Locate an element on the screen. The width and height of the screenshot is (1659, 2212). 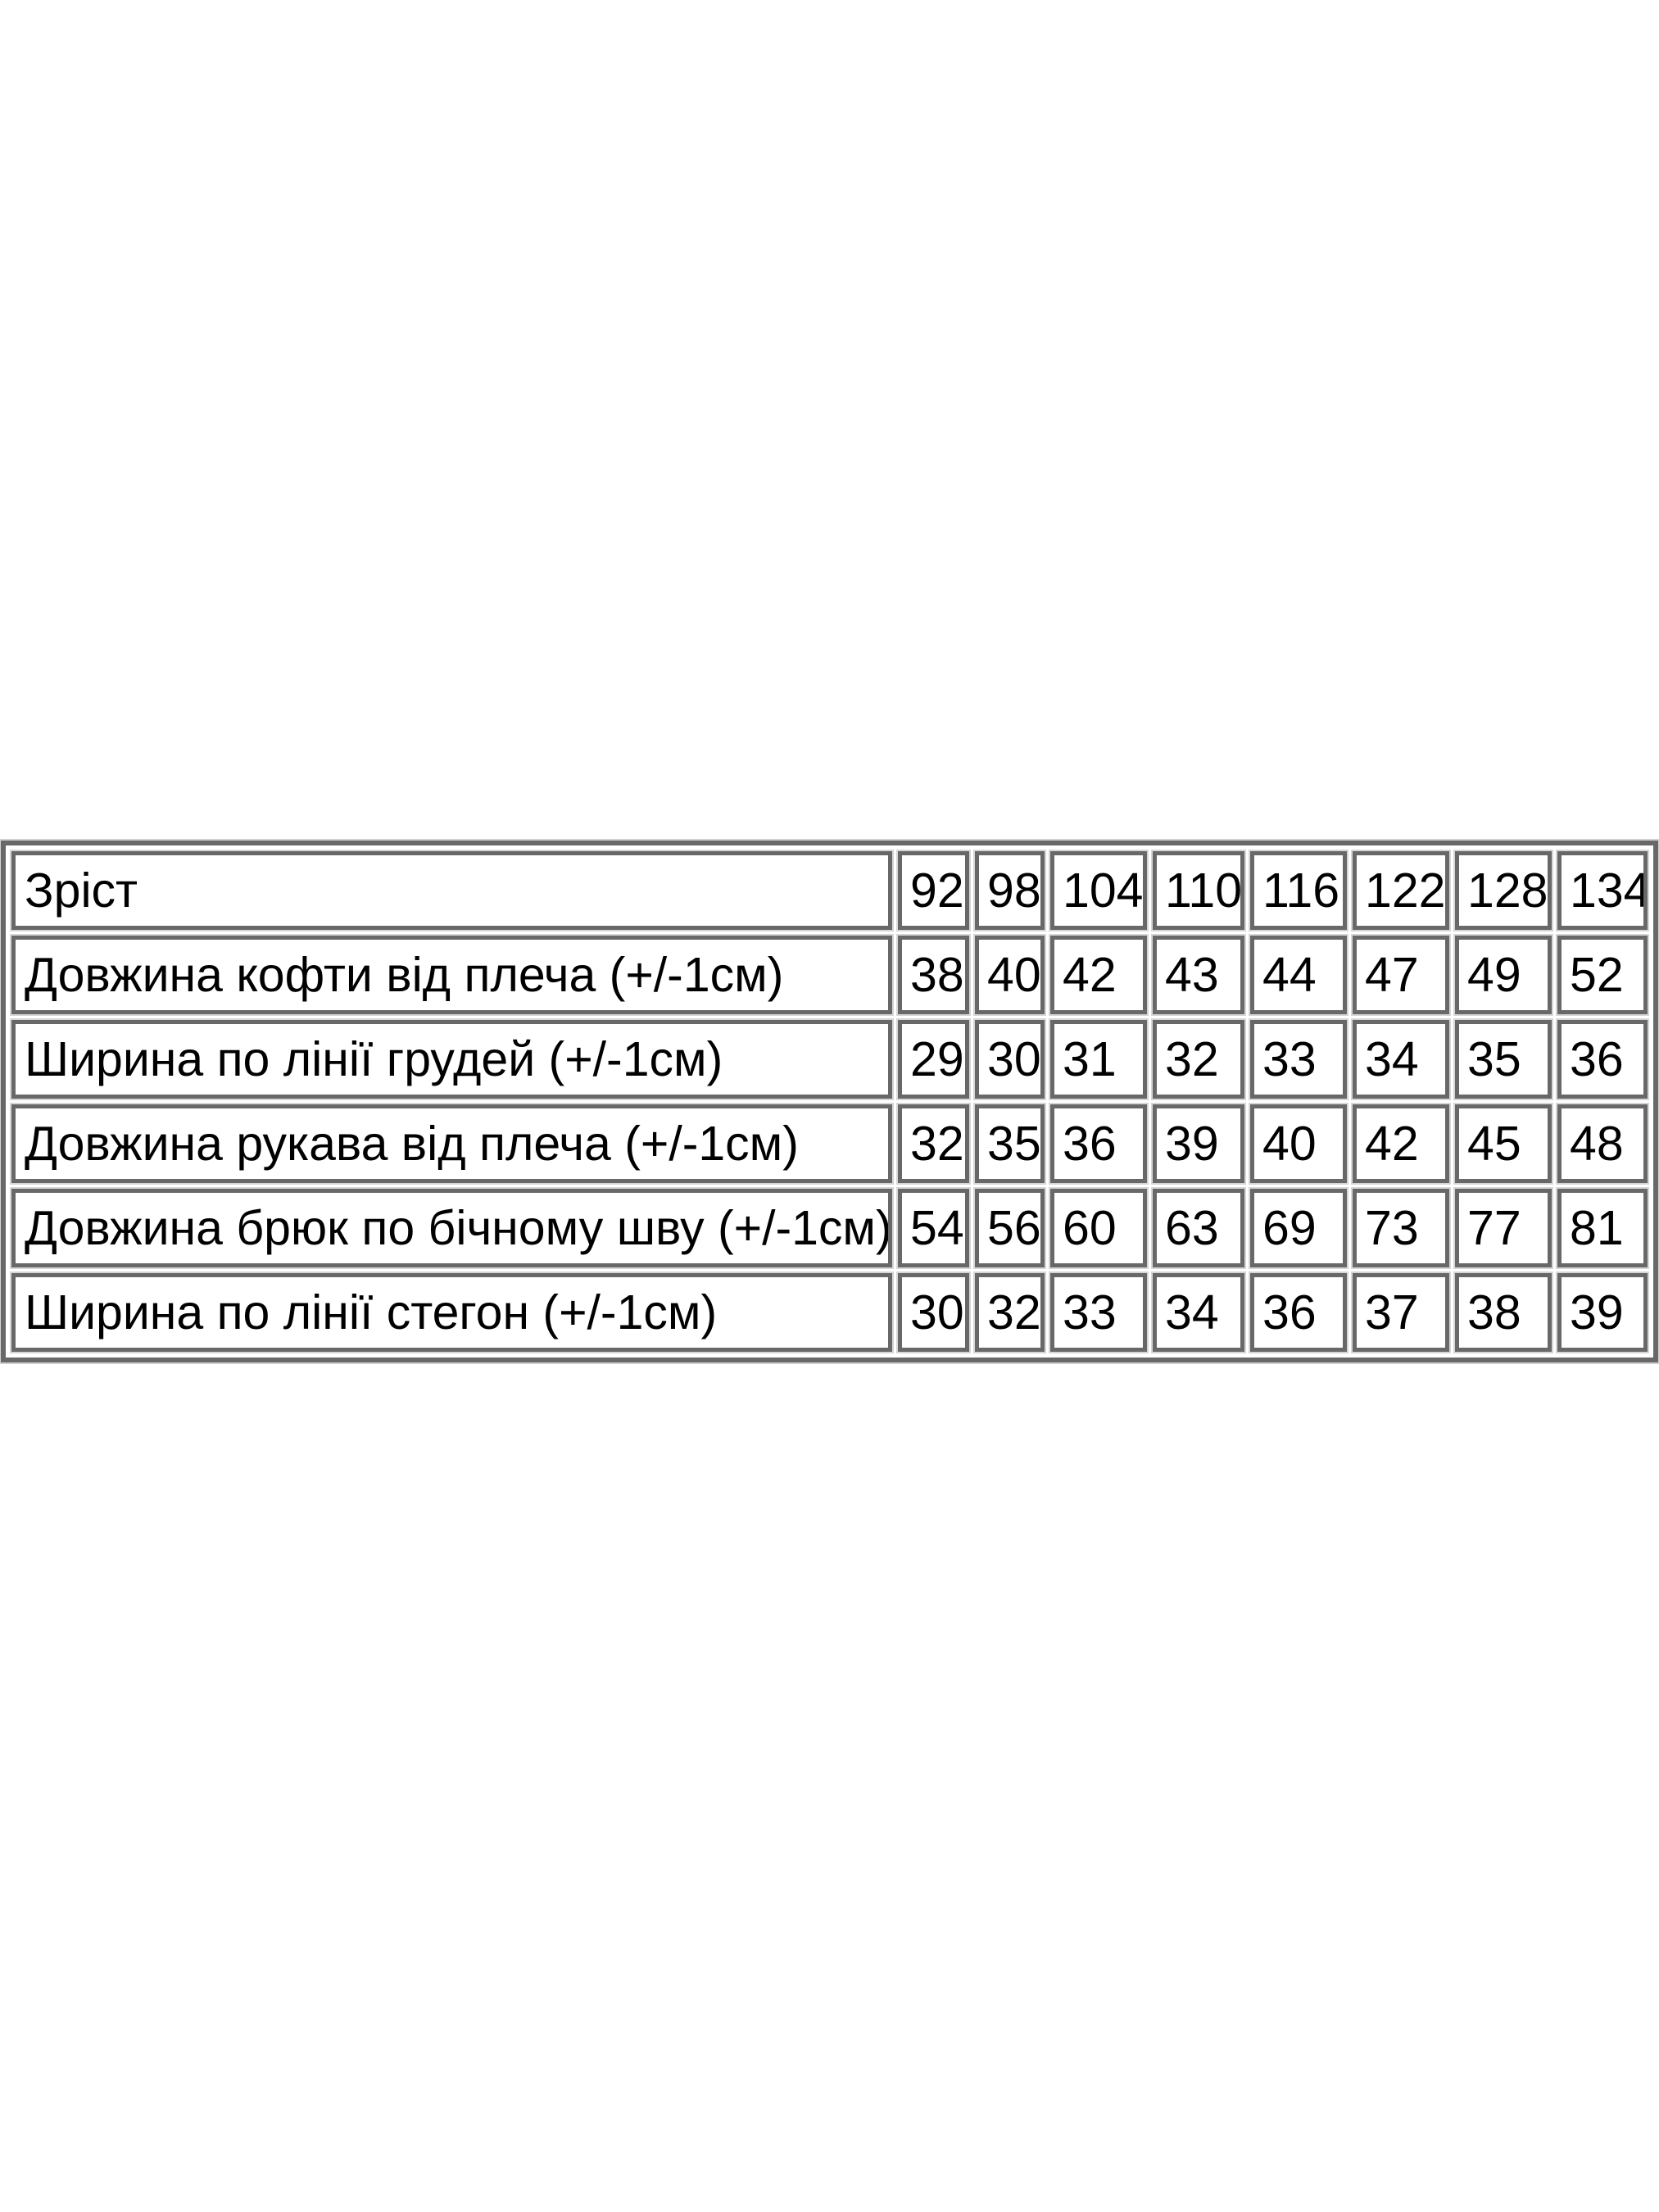
value-cell: 60 is located at coordinates (1098, 1228).